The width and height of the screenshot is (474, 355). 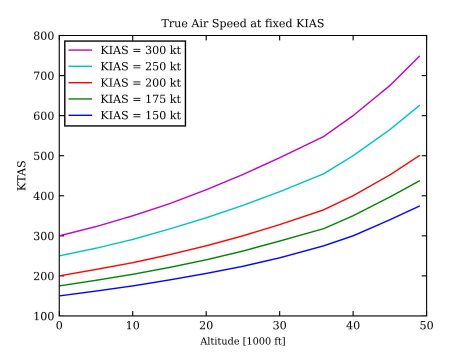 I want to click on x-tick-label: 50, so click(x=426, y=325).